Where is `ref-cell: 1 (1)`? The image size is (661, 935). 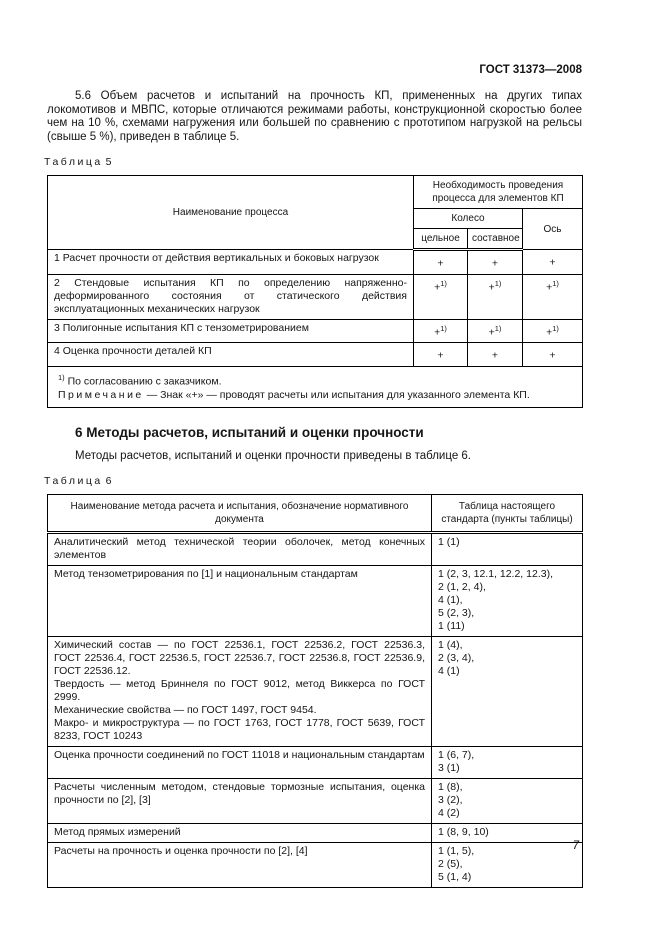 ref-cell: 1 (1) is located at coordinates (507, 548).